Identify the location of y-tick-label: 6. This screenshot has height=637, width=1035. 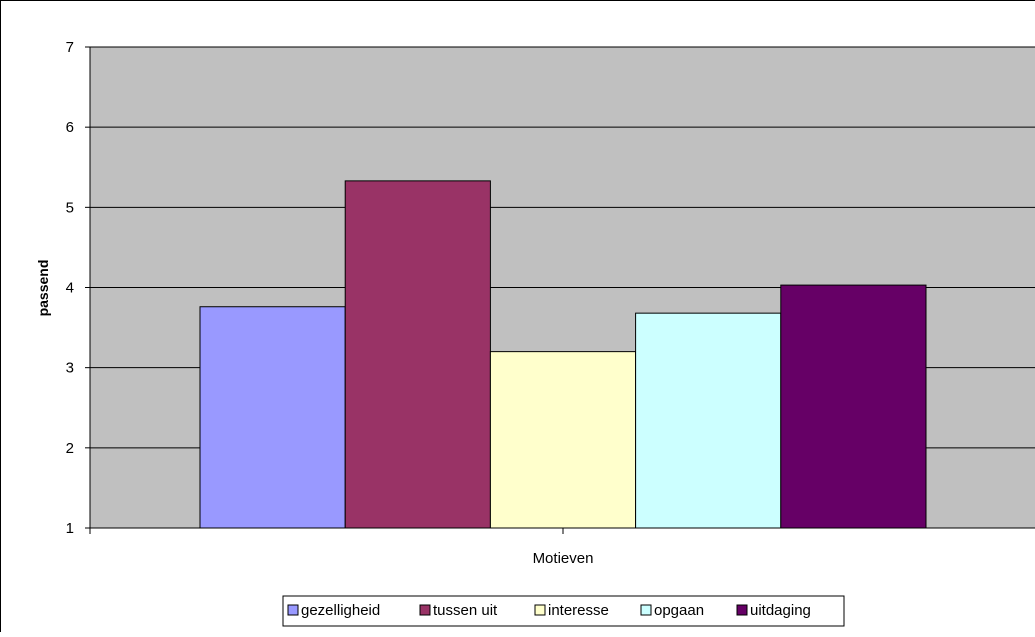
(70, 127).